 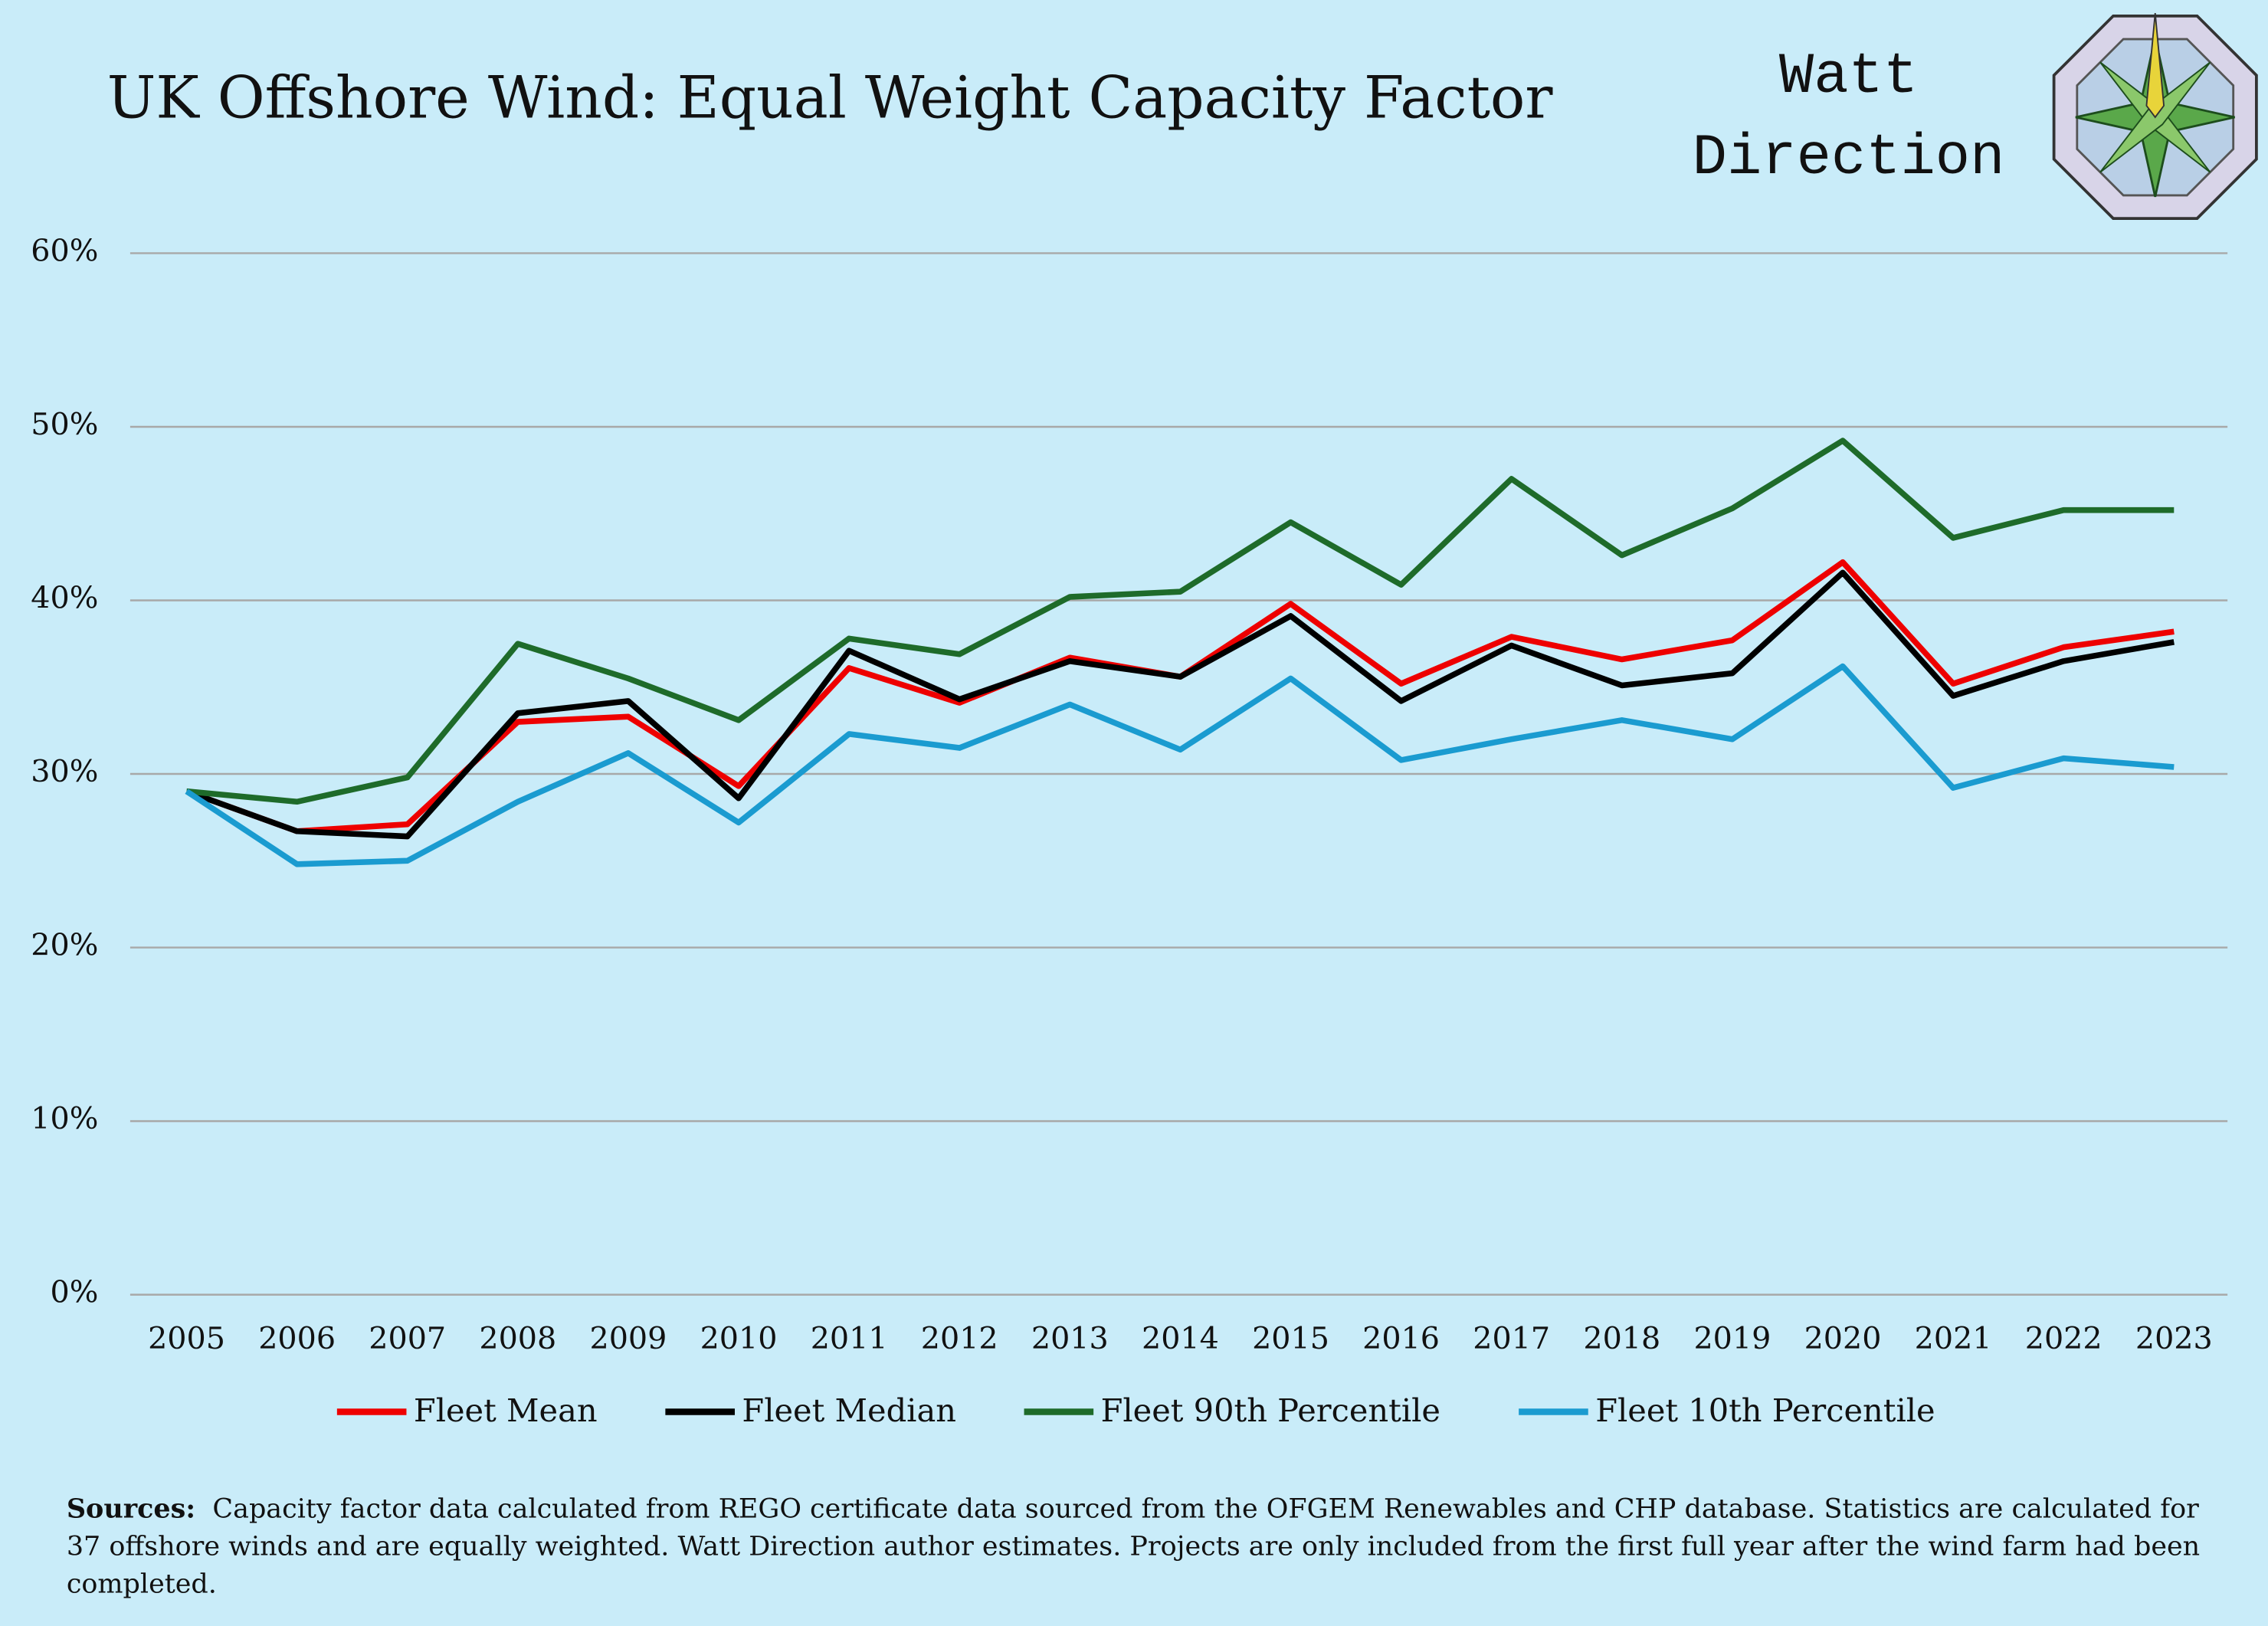 I want to click on x-tick-label: 2006, so click(x=297, y=1339).